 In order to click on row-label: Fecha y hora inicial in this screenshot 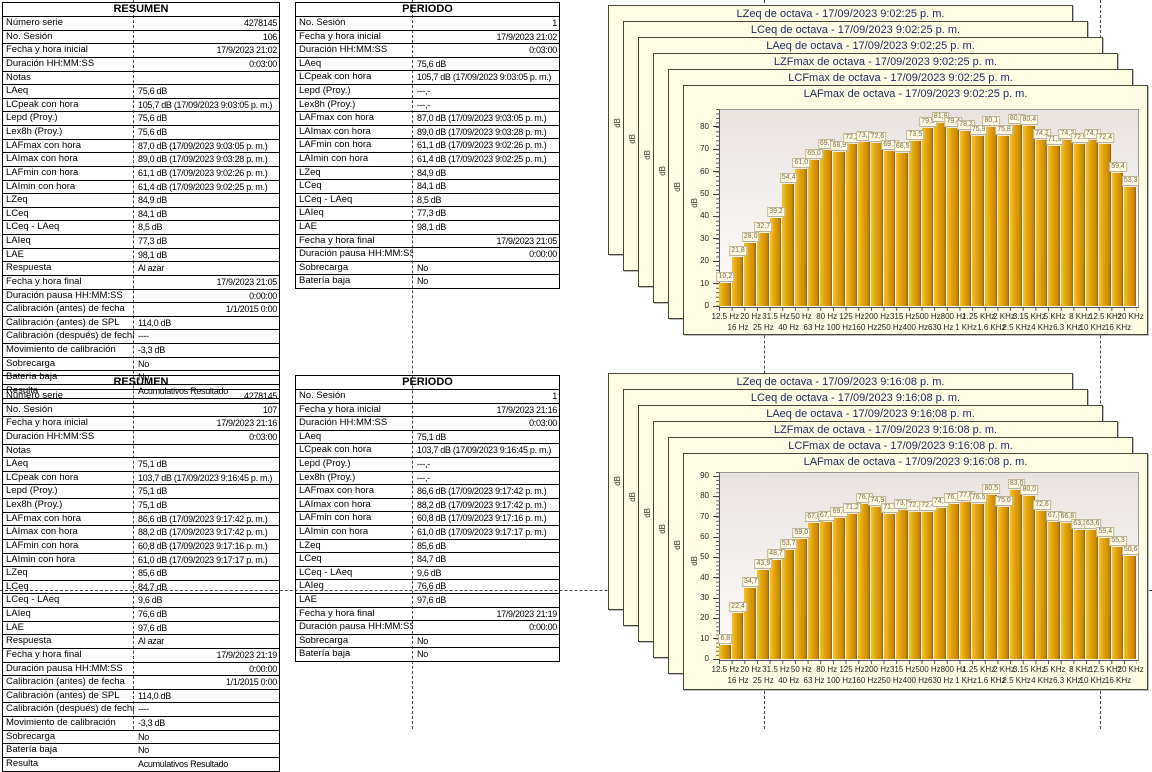, I will do `click(340, 409)`.